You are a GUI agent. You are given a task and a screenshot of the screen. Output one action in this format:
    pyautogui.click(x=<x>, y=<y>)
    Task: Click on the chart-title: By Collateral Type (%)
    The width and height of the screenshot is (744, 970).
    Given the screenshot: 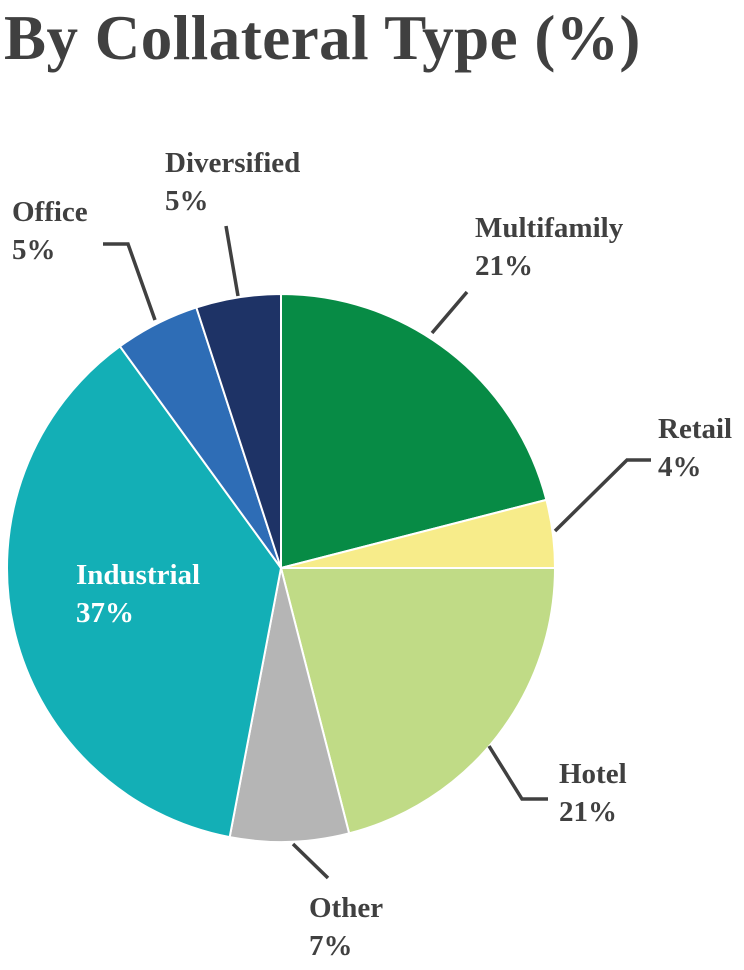 What is the action you would take?
    pyautogui.click(x=322, y=38)
    